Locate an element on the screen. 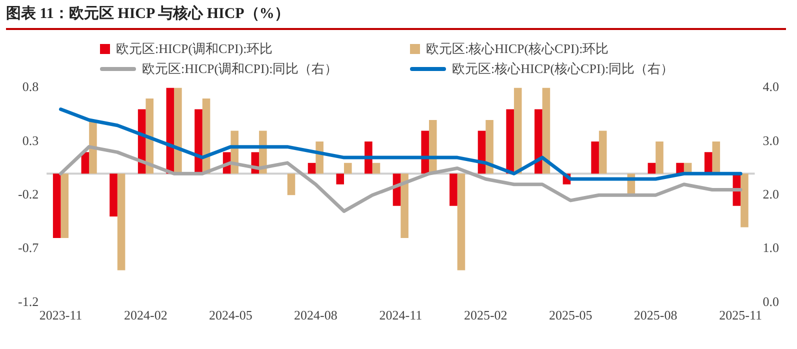 This screenshot has width=797, height=349. y-tick-label: -1.2 is located at coordinates (28, 301).